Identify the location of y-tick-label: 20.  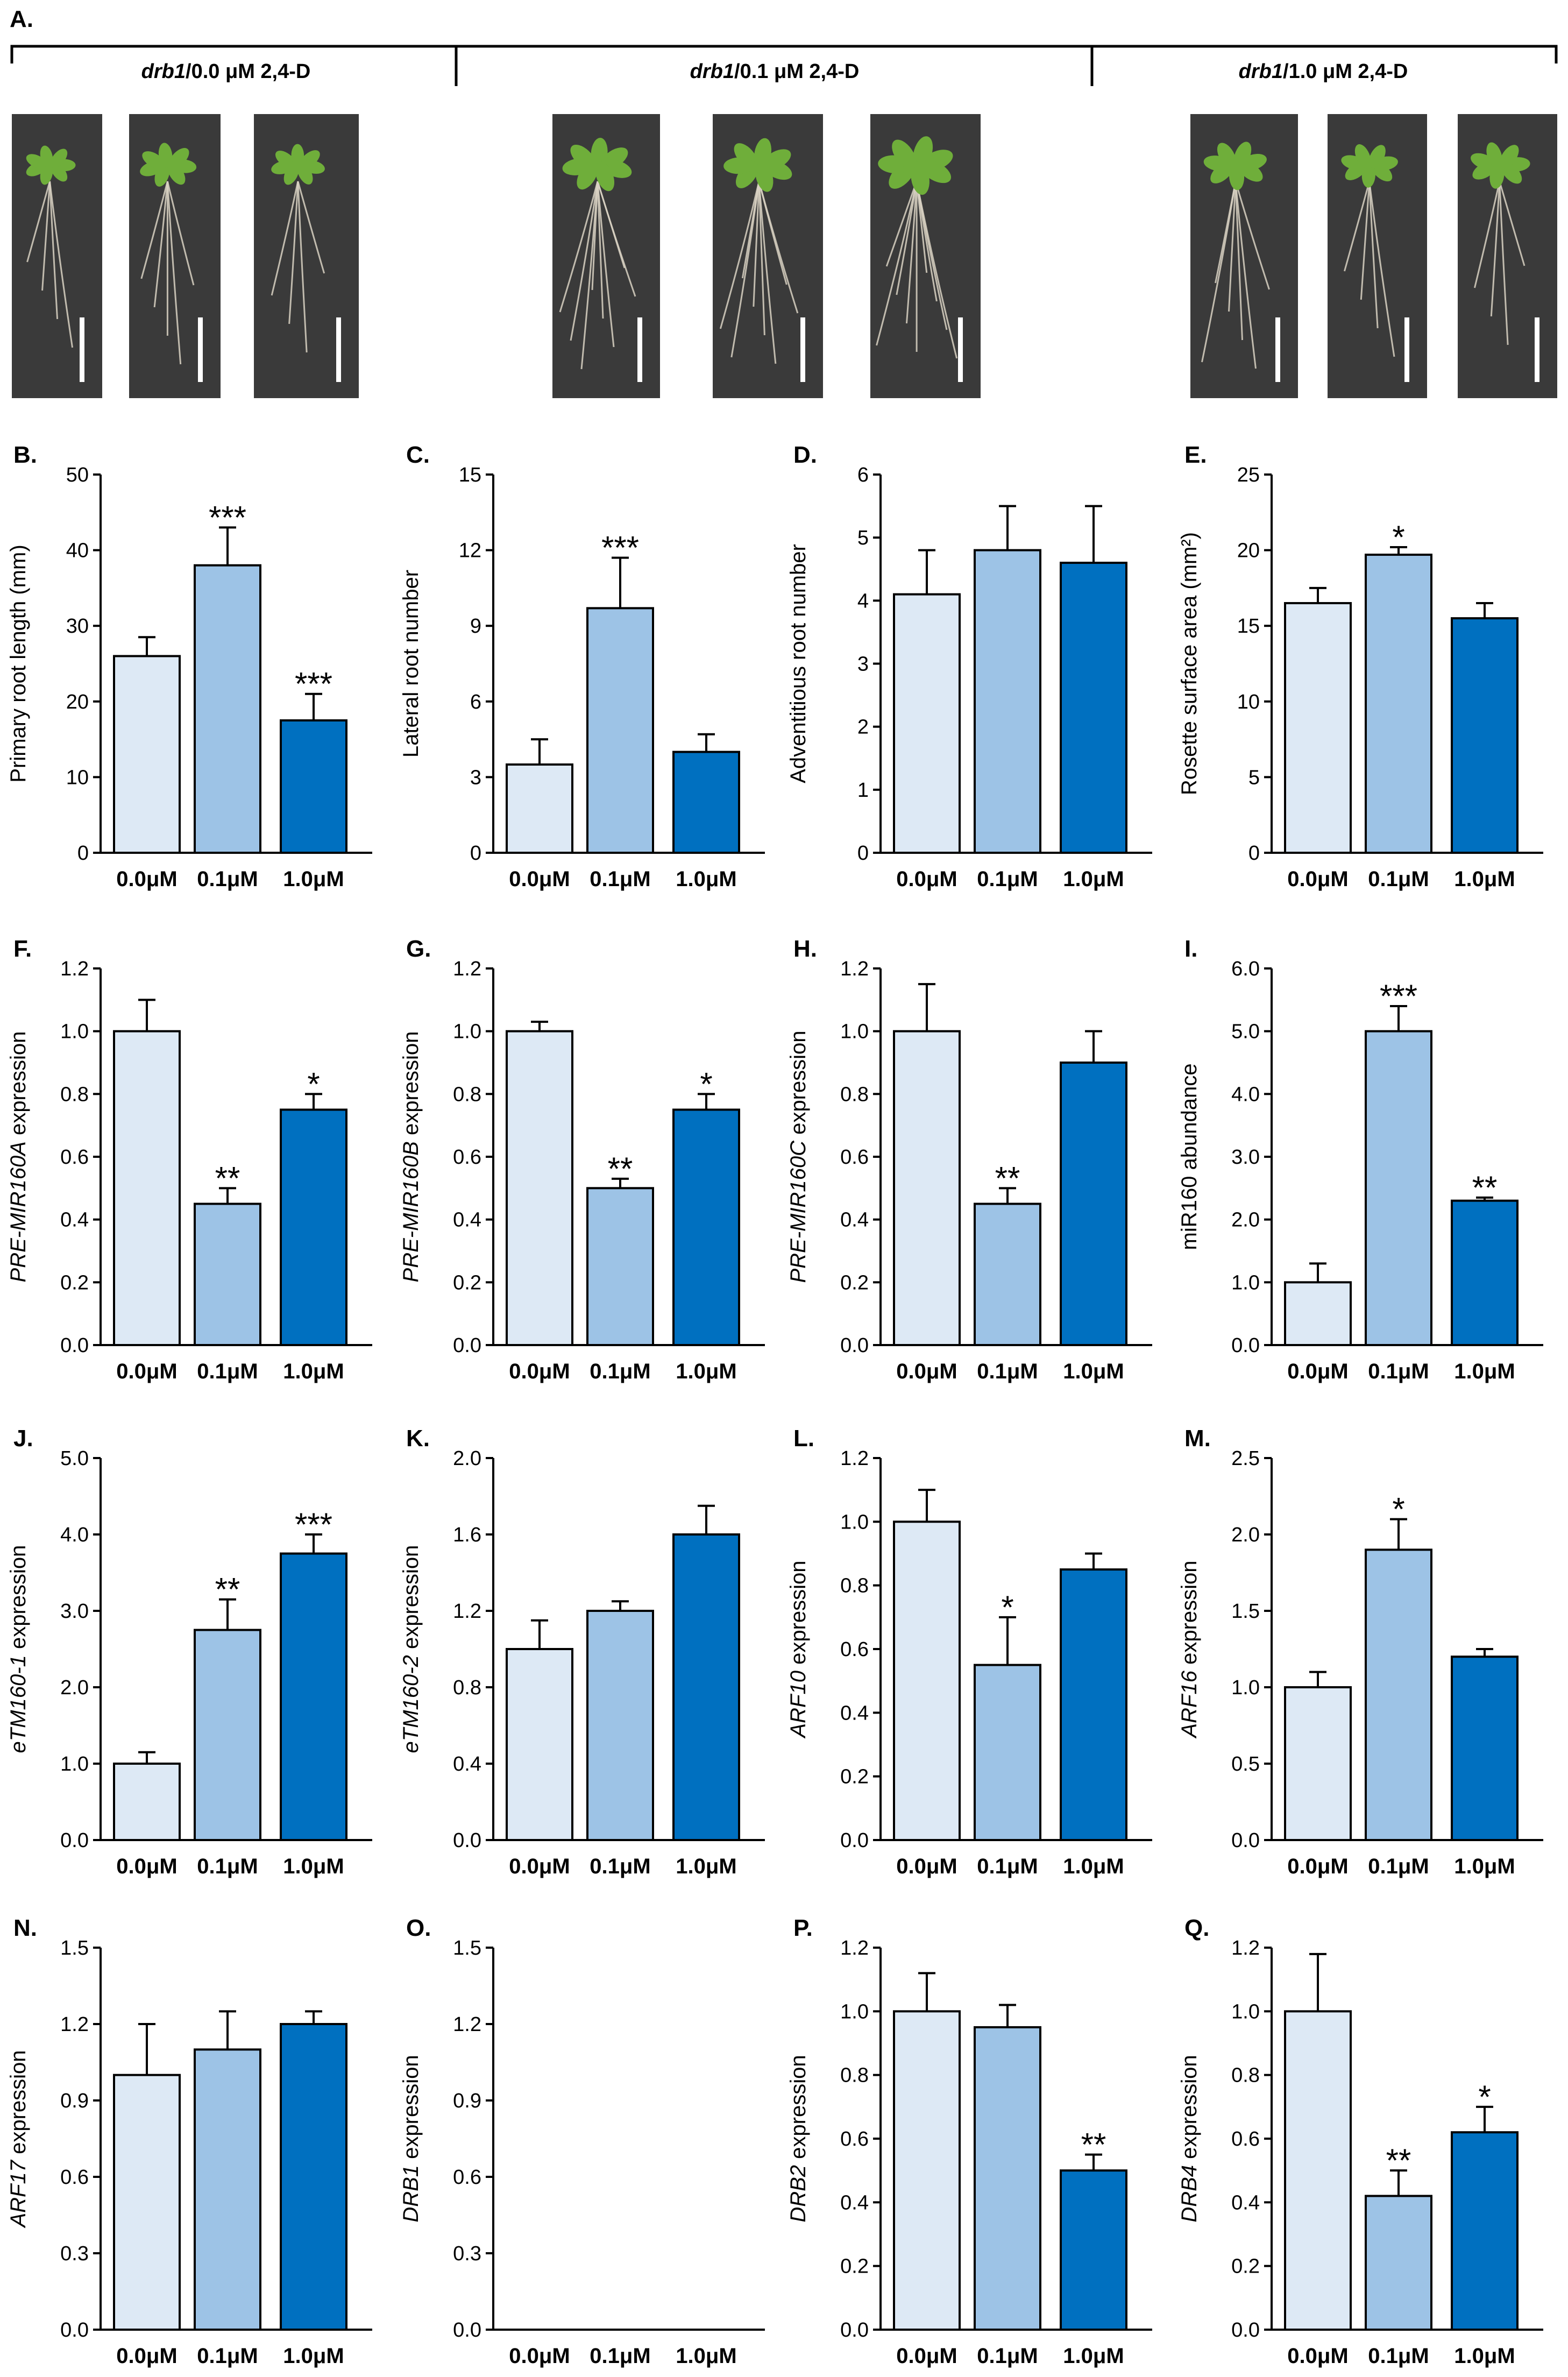
(77, 702).